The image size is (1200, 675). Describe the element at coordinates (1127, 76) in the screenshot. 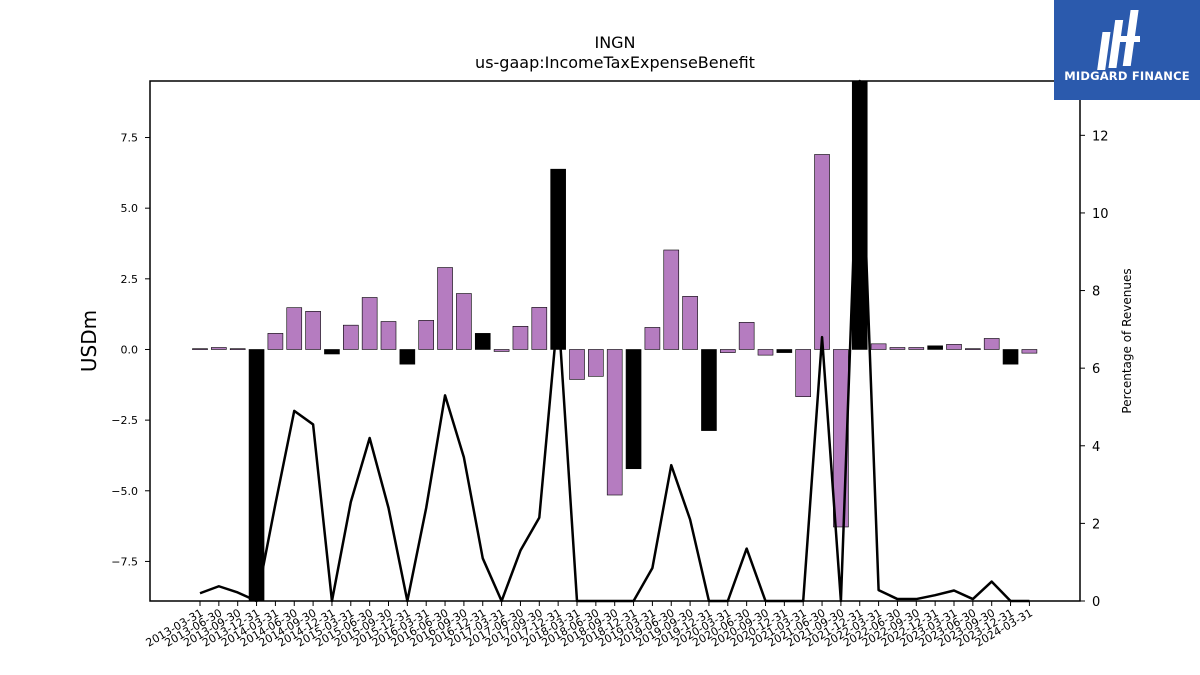

I see `brand-name: MIDGARD FINANCE` at that location.